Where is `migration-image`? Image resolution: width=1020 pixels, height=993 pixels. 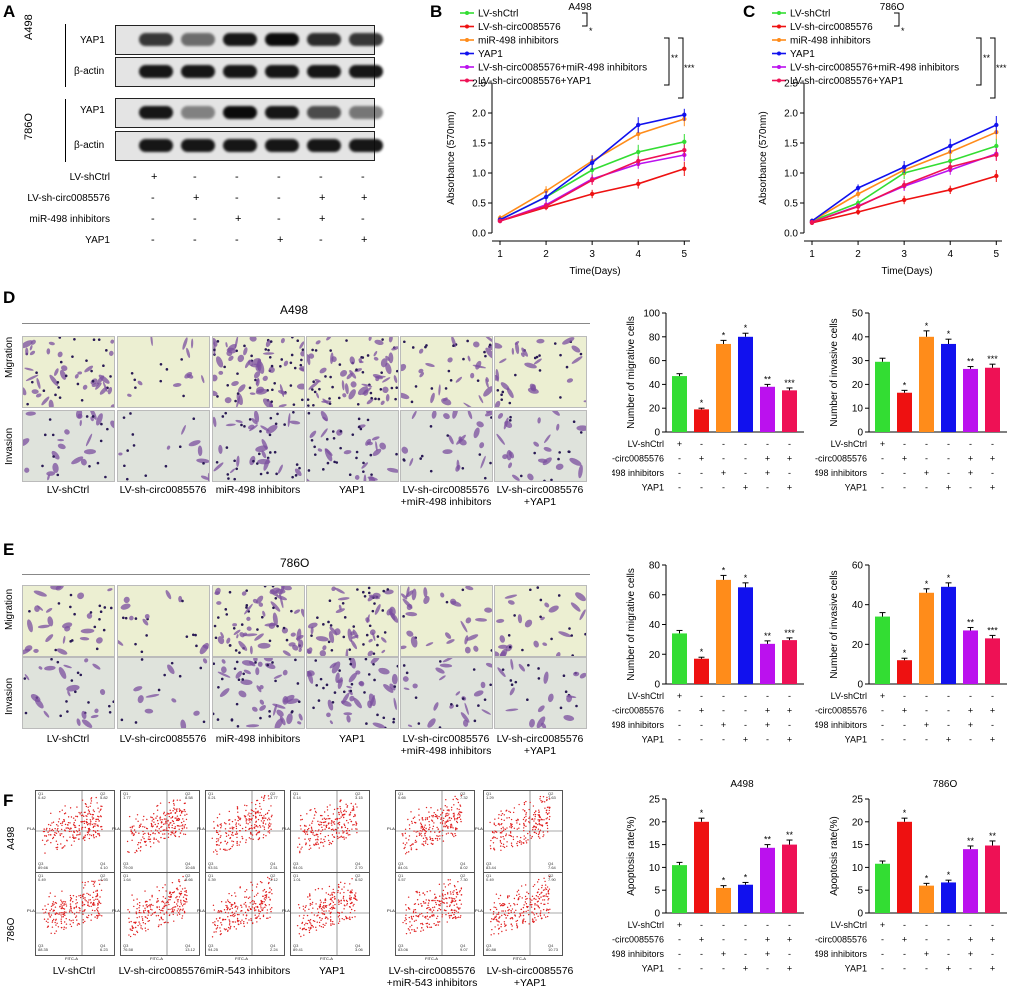 migration-image is located at coordinates (540, 621).